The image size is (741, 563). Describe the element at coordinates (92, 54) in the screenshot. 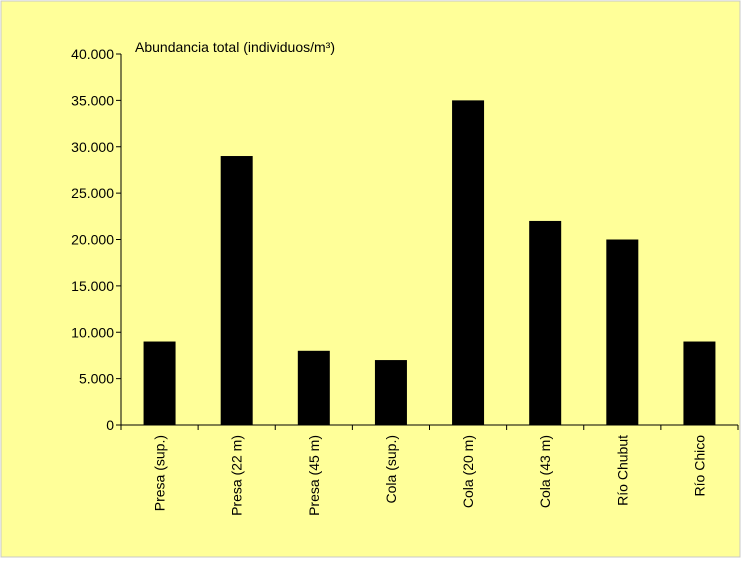

I see `y-tick-label: 40.000` at that location.